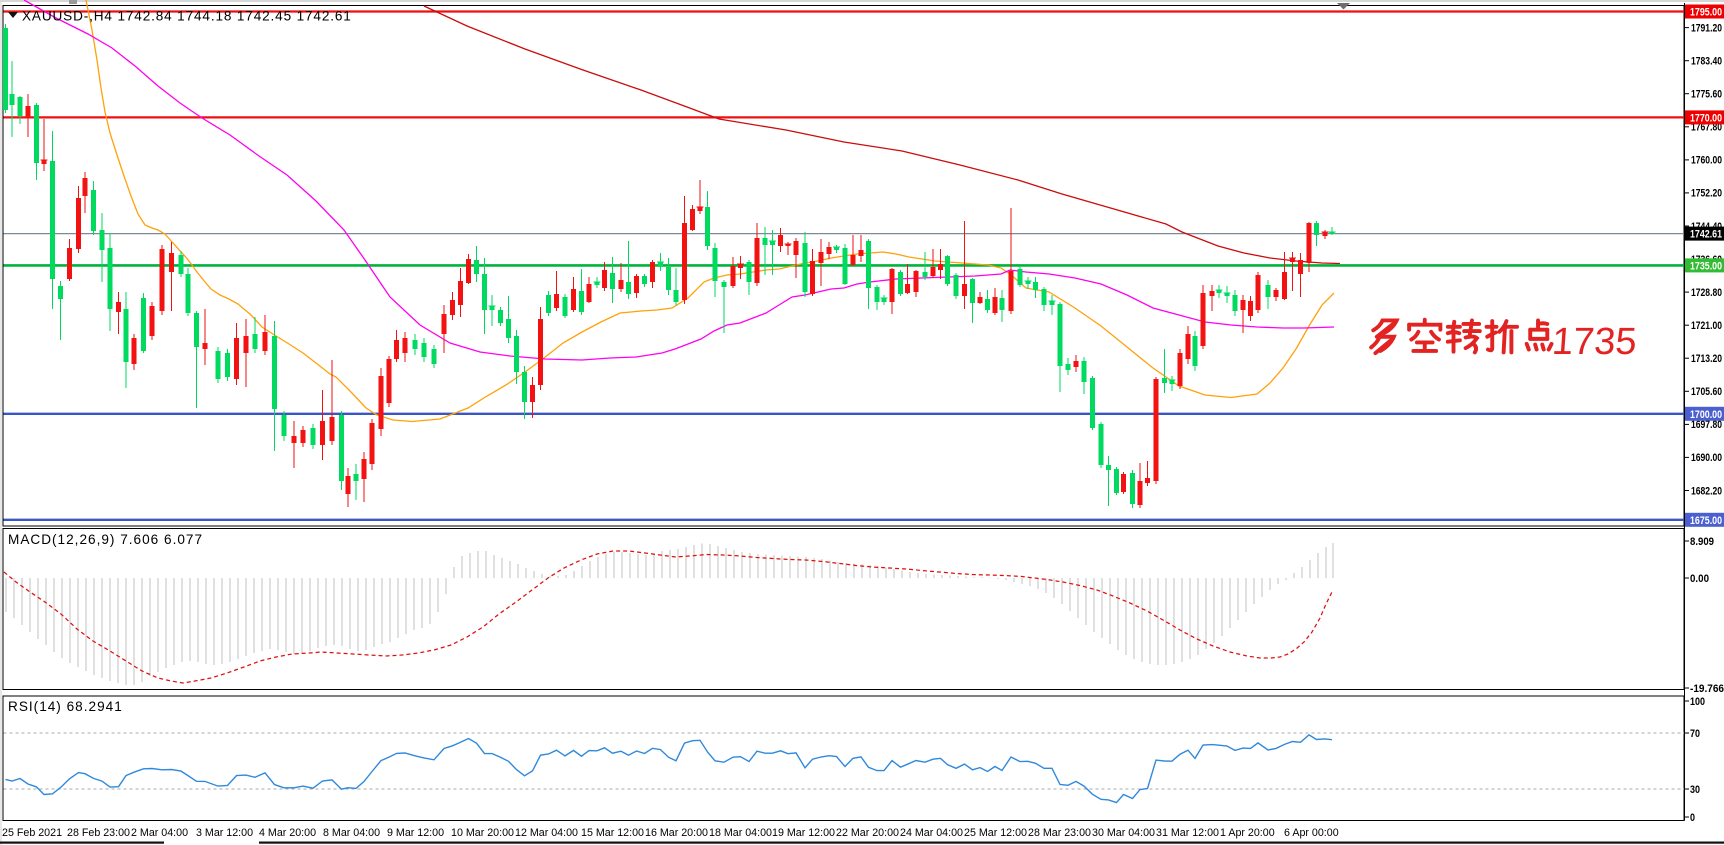  Describe the element at coordinates (1699, 579) in the screenshot. I see `svg-text: 0.00` at that location.